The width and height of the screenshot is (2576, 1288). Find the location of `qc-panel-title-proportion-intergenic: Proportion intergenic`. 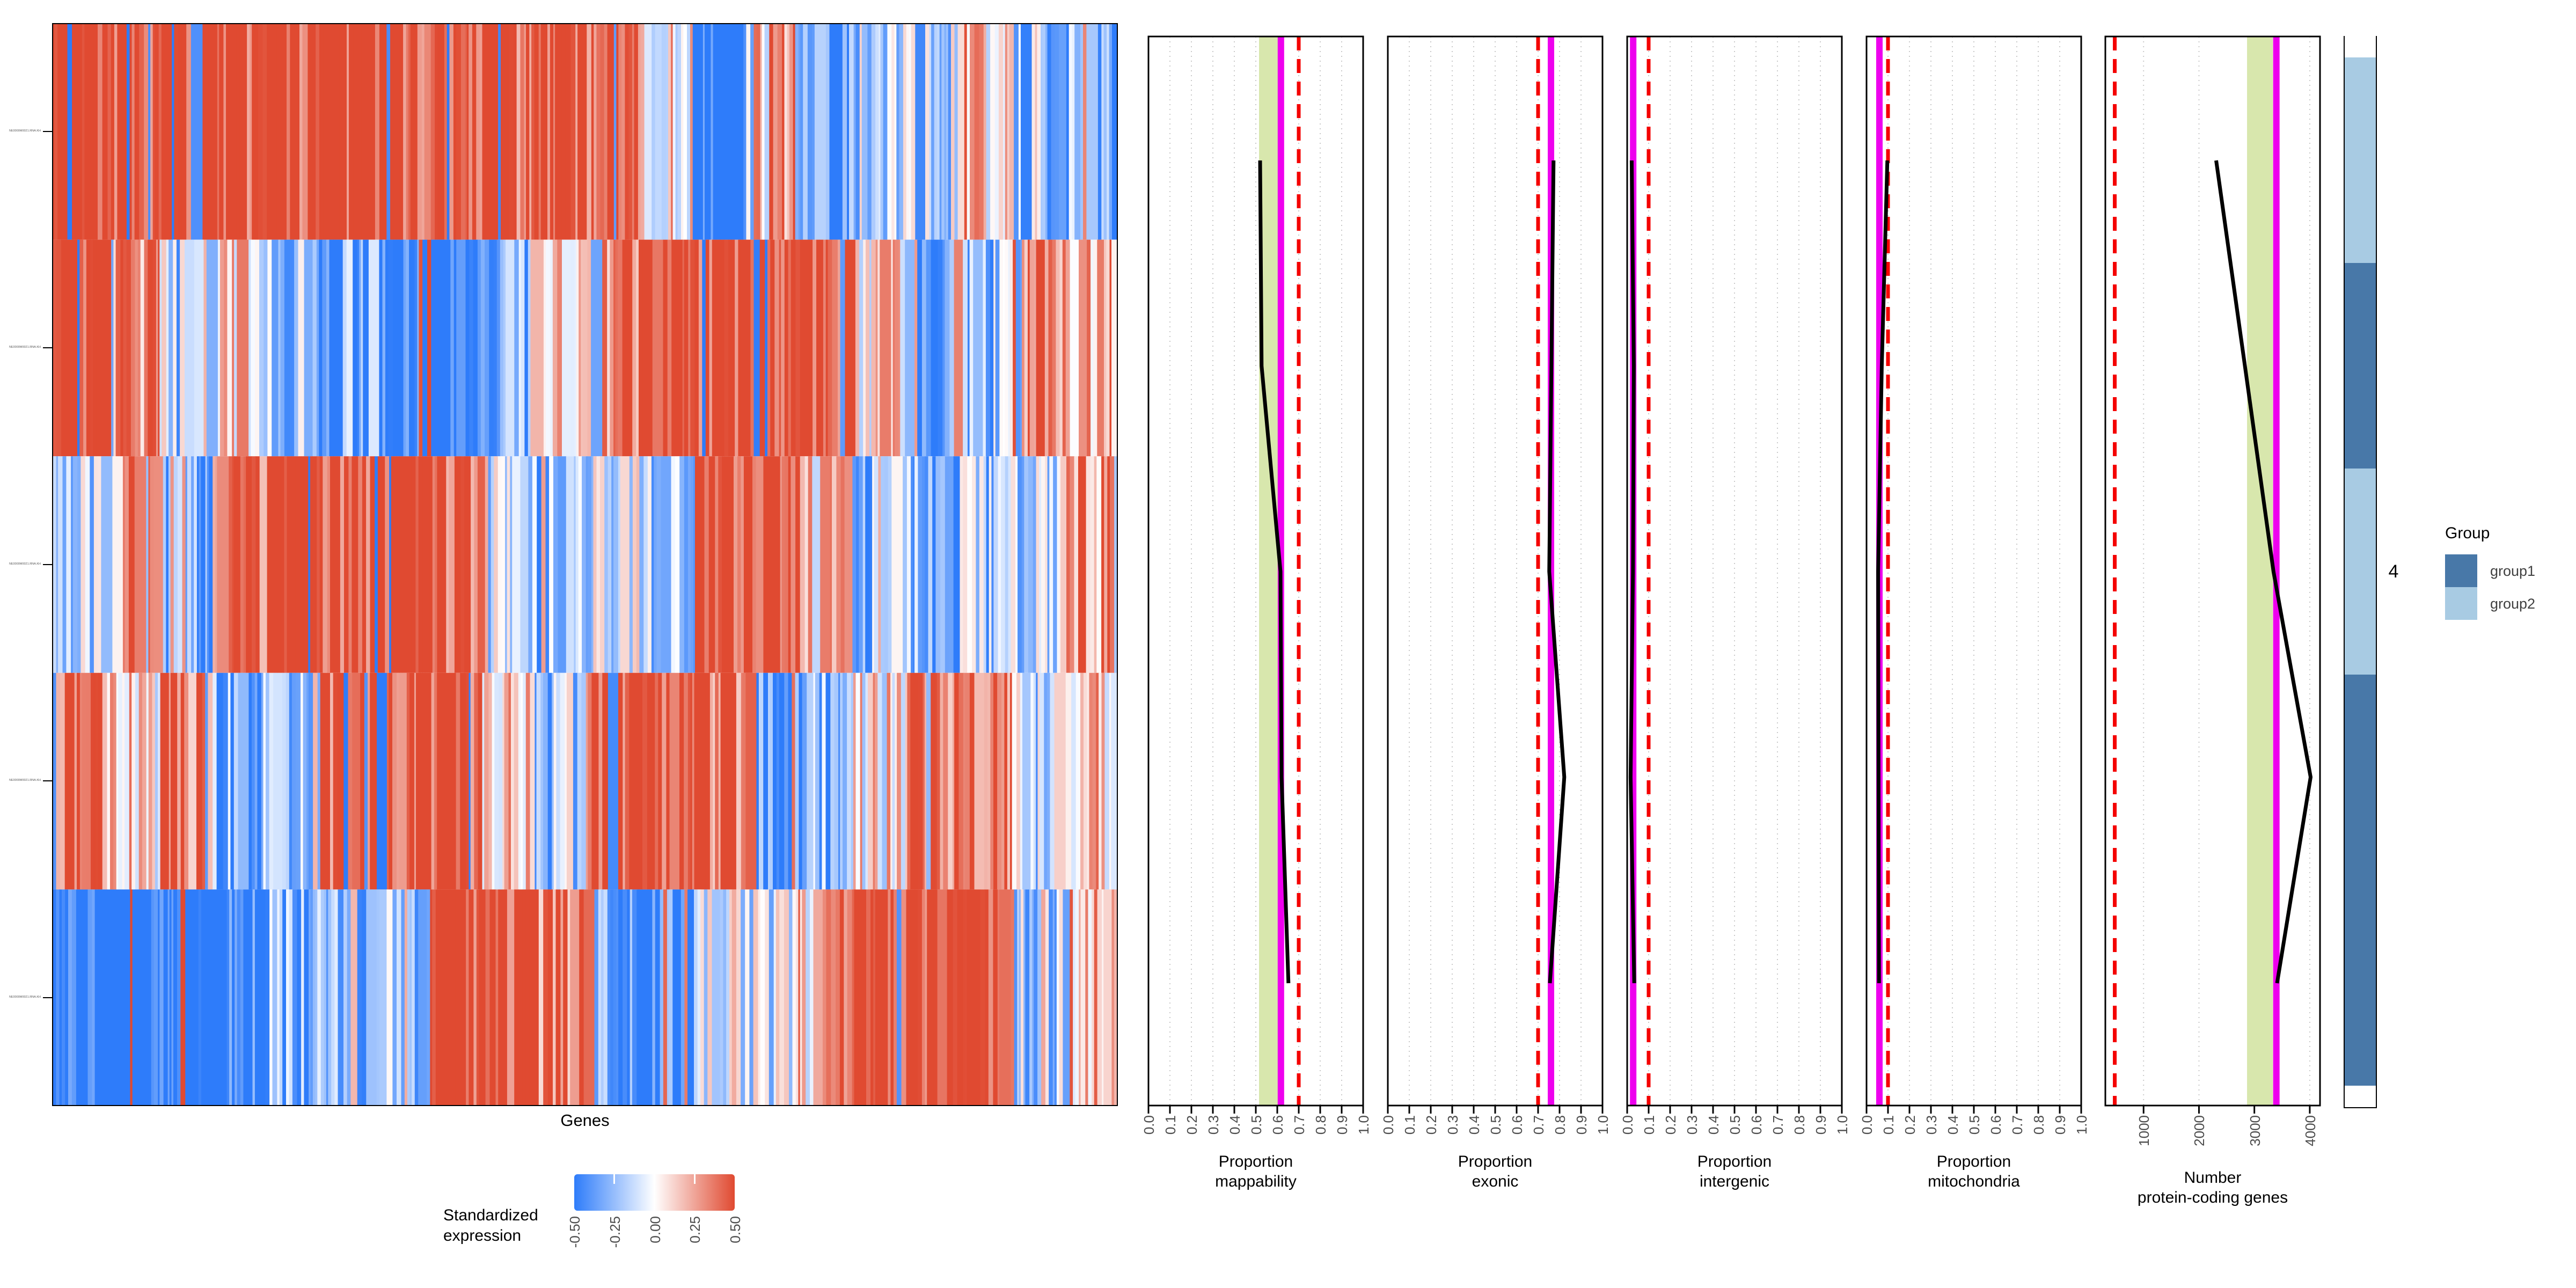

qc-panel-title-proportion-intergenic: Proportion intergenic is located at coordinates (1734, 1171).